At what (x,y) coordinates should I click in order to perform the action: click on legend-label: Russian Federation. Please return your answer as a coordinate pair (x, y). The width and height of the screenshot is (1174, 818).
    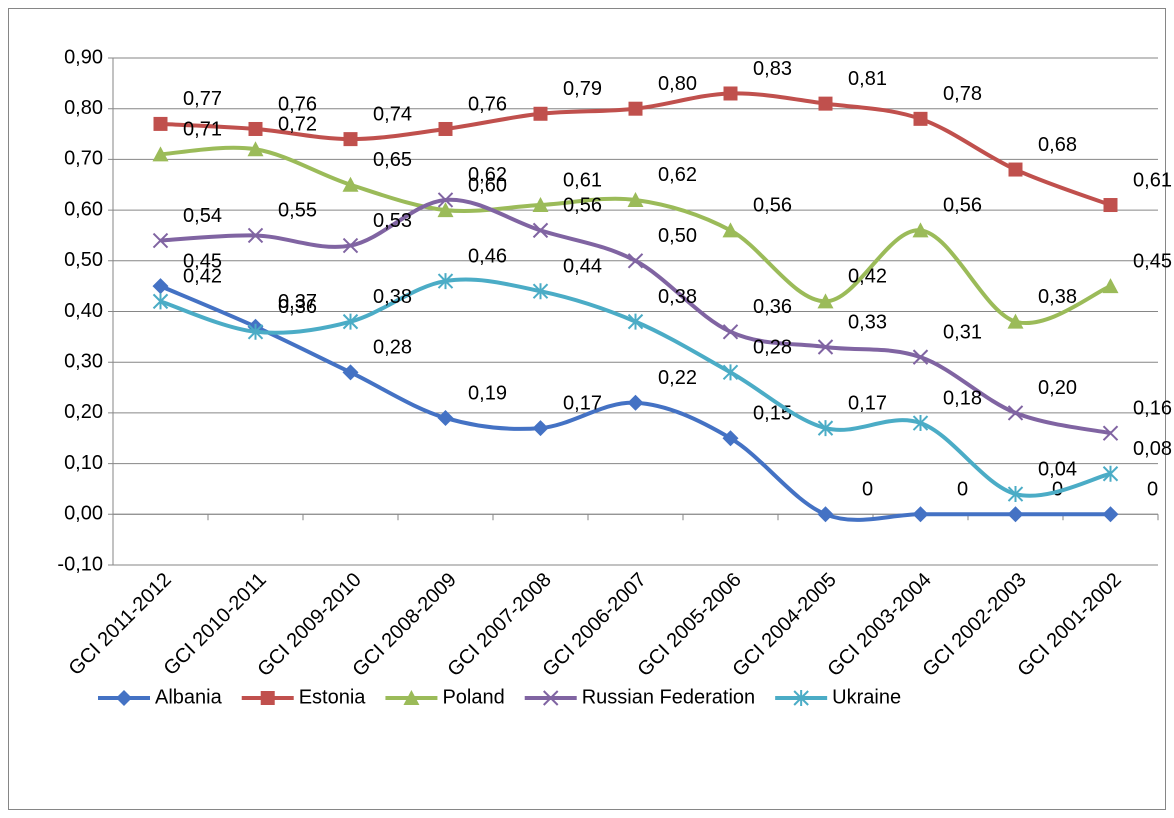
    Looking at the image, I should click on (668, 697).